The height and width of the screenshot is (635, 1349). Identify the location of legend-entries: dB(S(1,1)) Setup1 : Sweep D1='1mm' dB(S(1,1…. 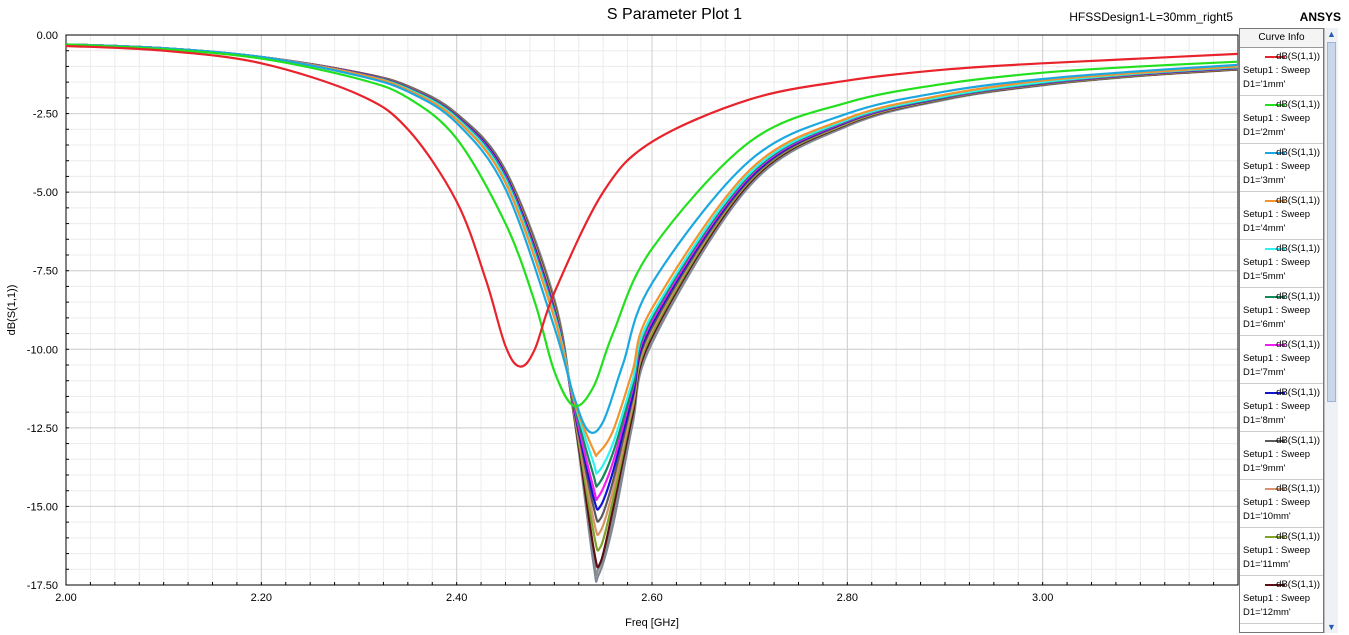
(1281, 336).